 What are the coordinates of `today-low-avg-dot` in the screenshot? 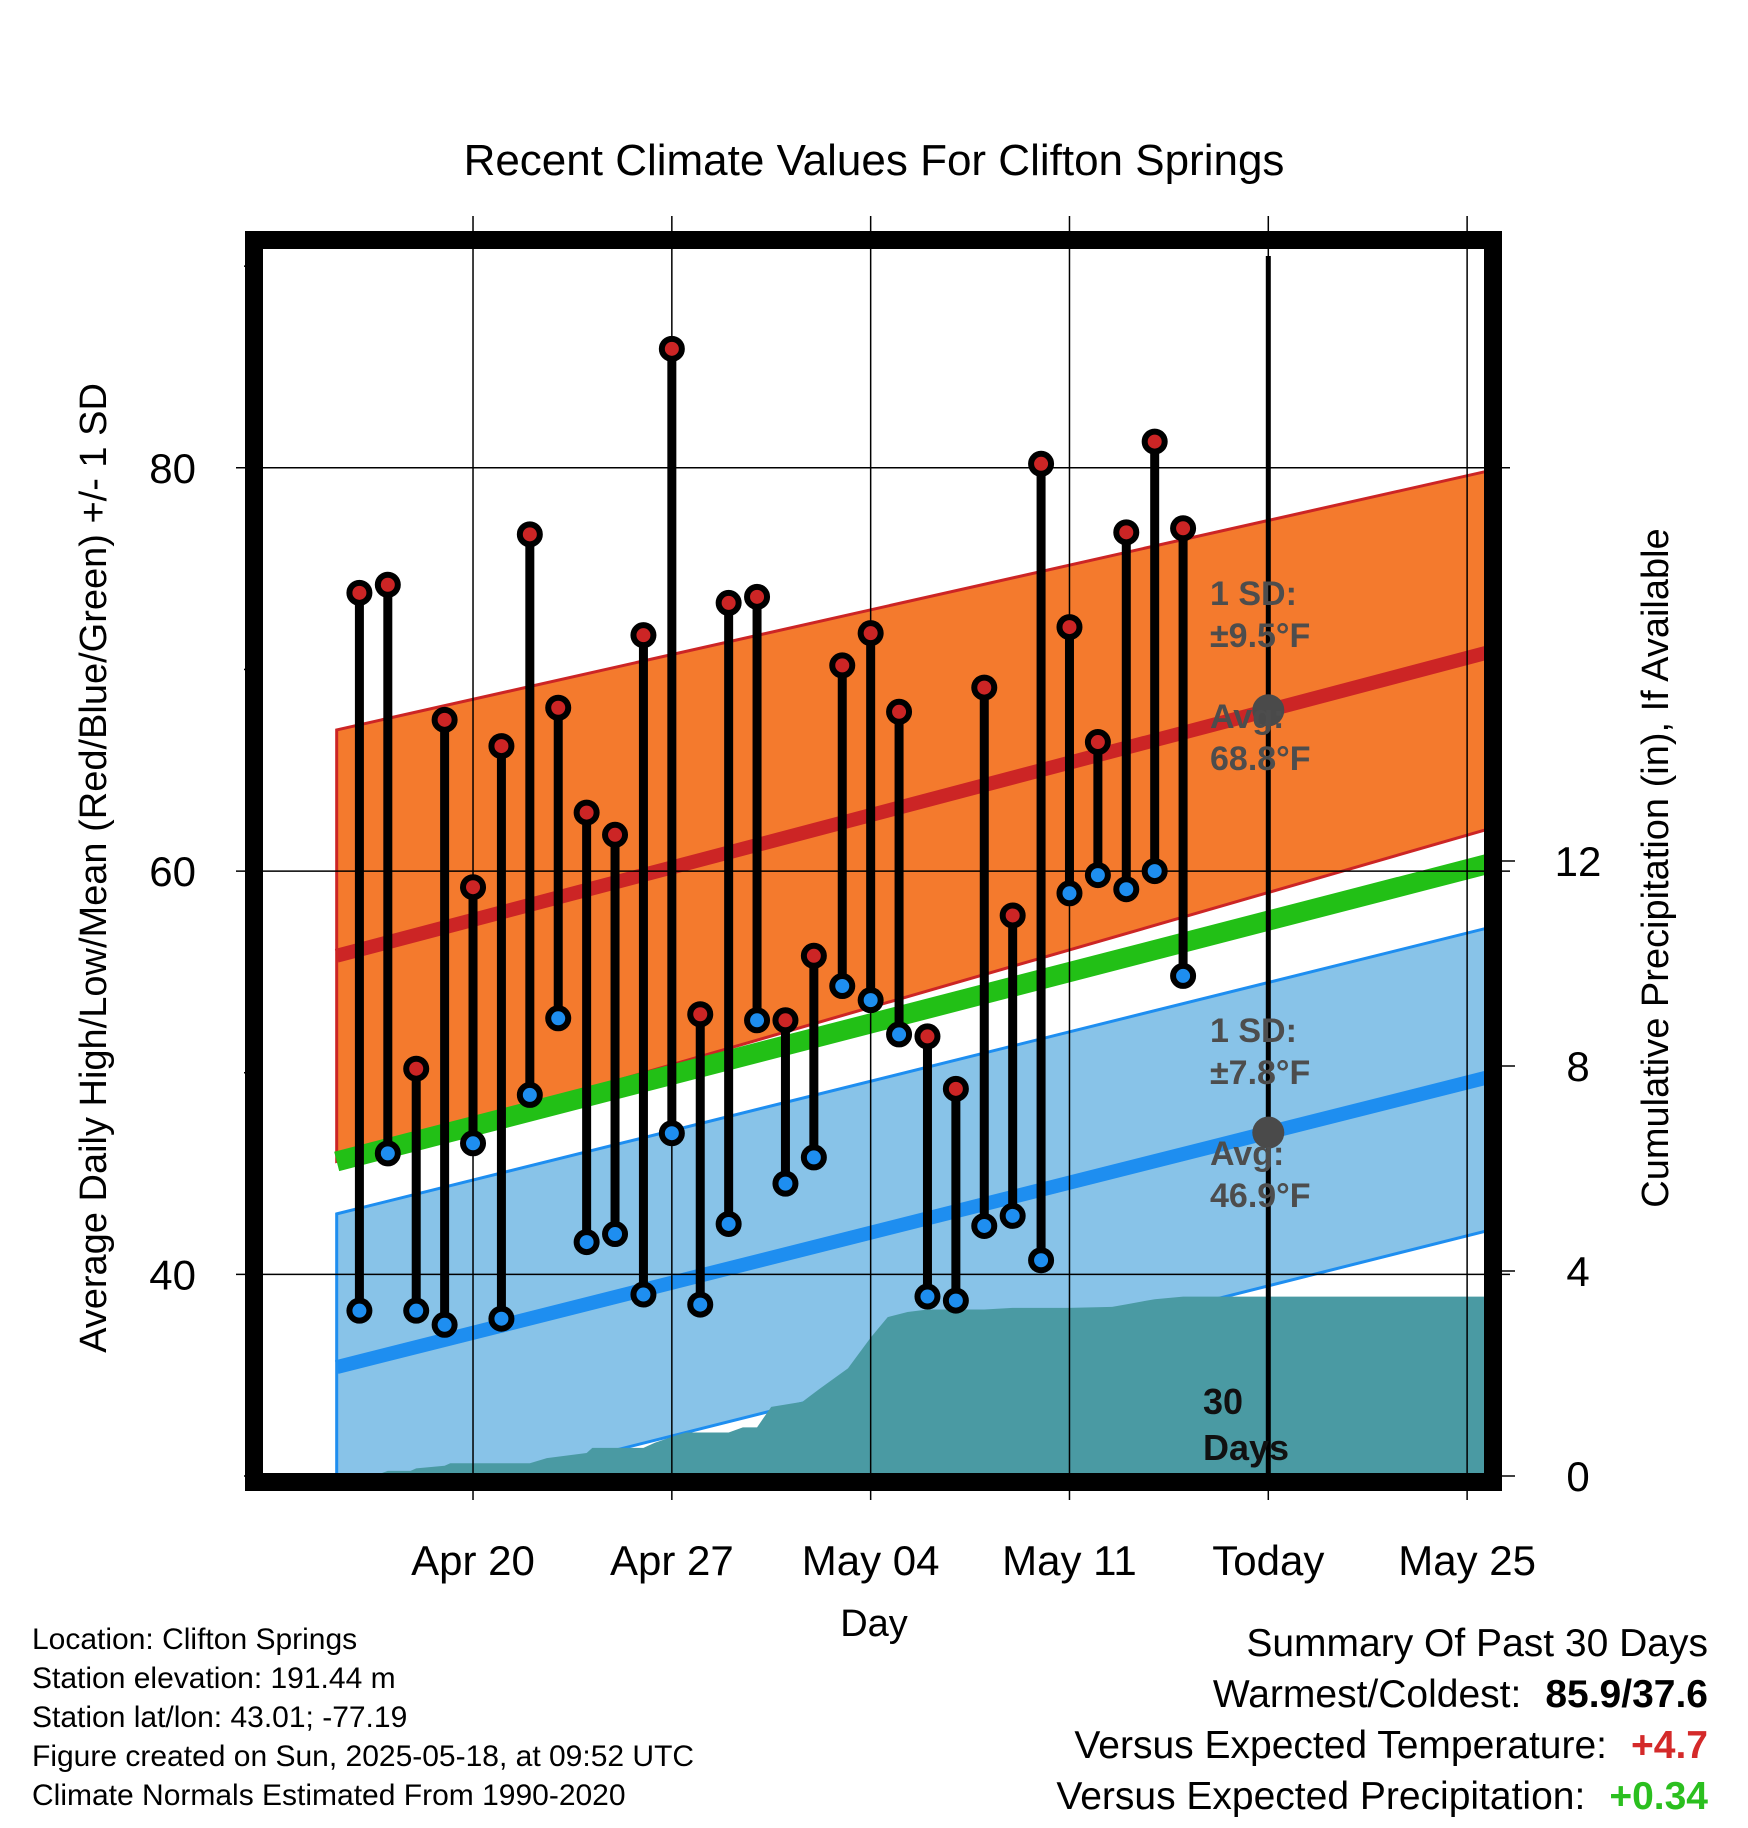 It's located at (1268, 1132).